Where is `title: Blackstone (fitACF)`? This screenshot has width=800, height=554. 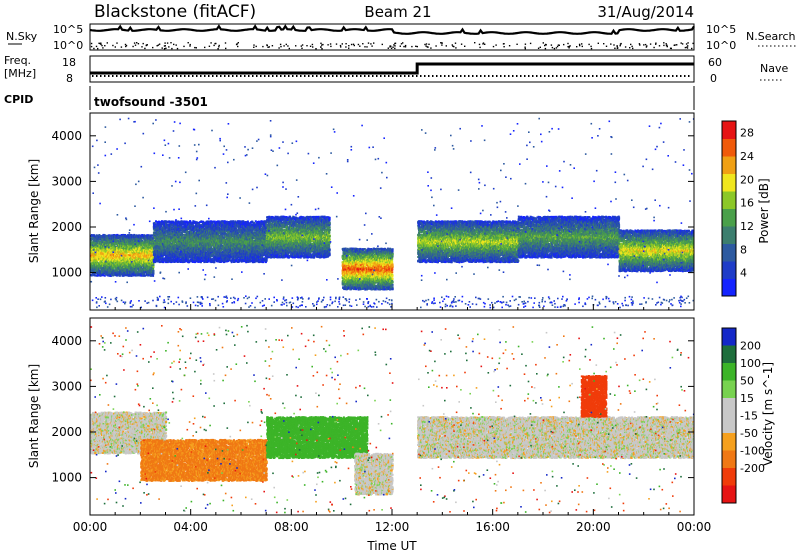 title: Blackstone (fitACF) is located at coordinates (175, 12).